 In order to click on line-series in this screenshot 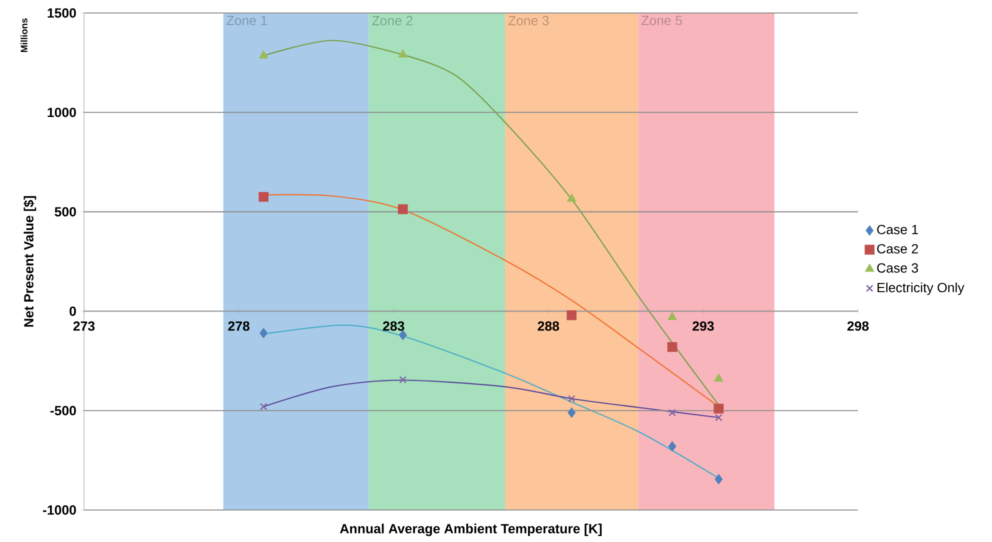, I will do `click(491, 399)`.